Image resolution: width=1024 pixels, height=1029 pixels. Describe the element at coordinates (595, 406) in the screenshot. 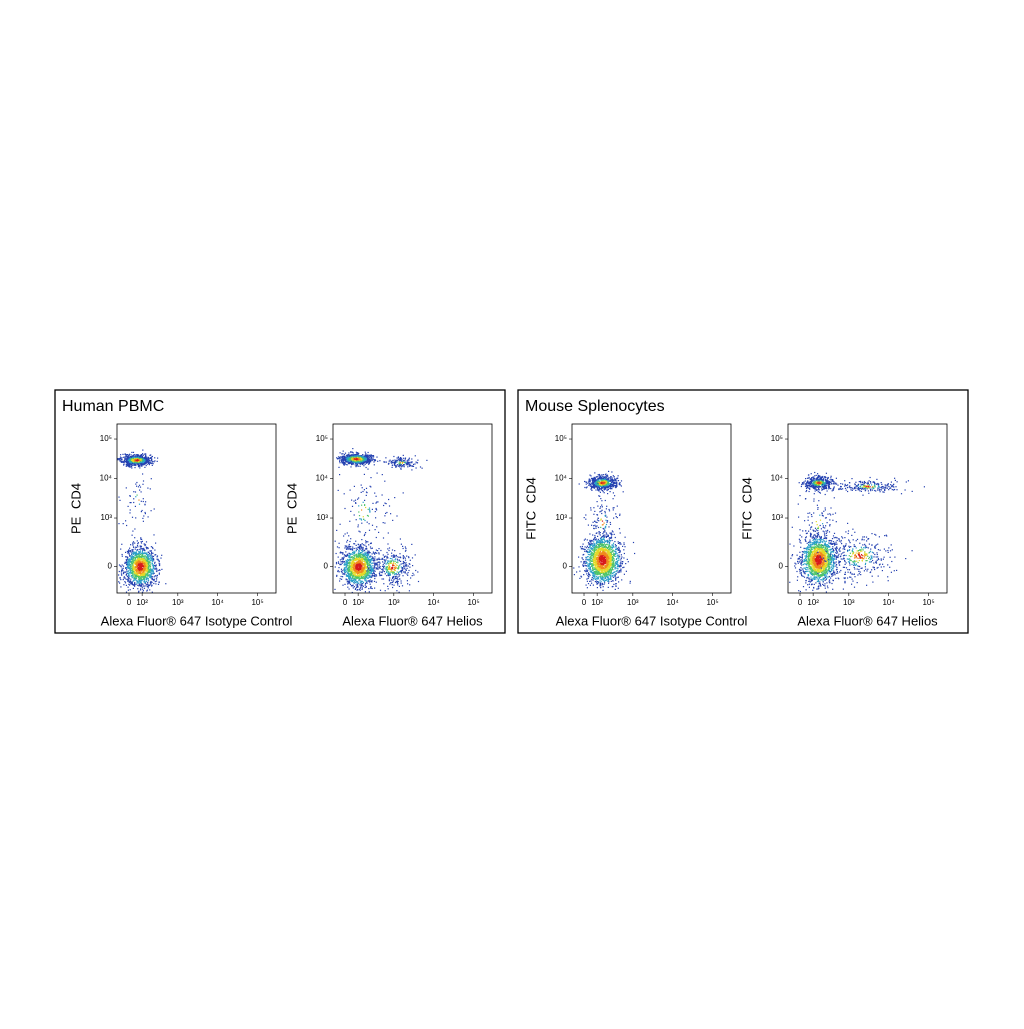

I see `panel-title: Mouse Splenocytes` at that location.